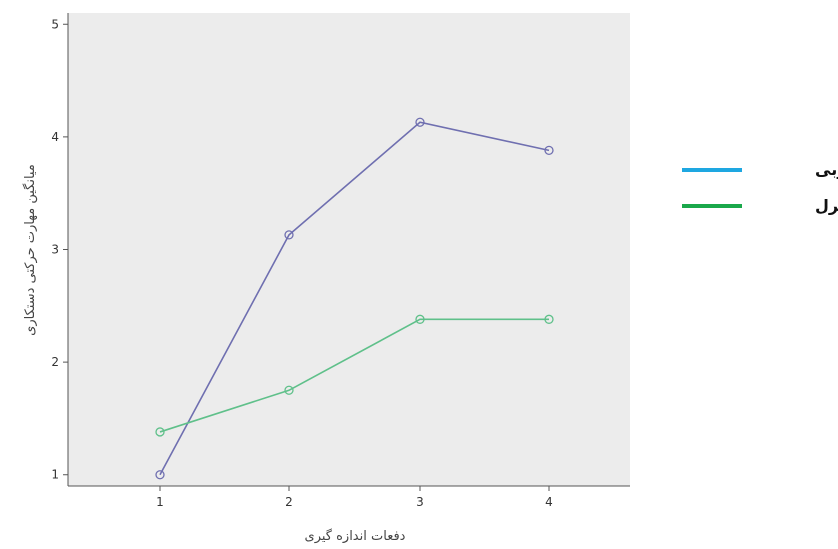  I want to click on y-tick-label: 5, so click(55, 24).